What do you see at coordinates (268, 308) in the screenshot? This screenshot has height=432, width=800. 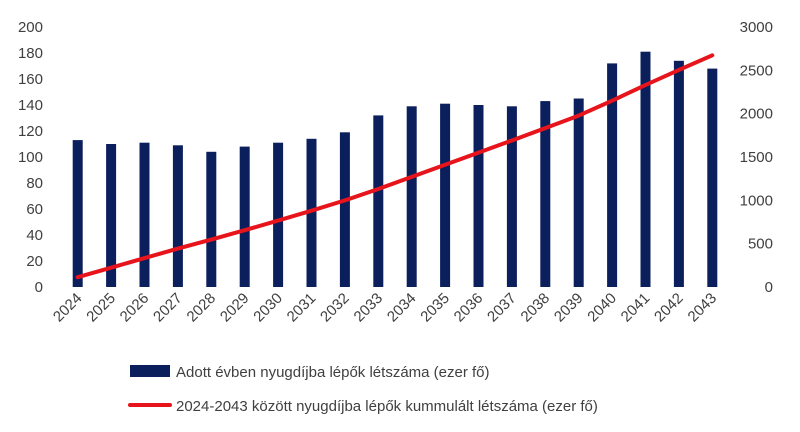 I see `x-tick-label: 2030` at bounding box center [268, 308].